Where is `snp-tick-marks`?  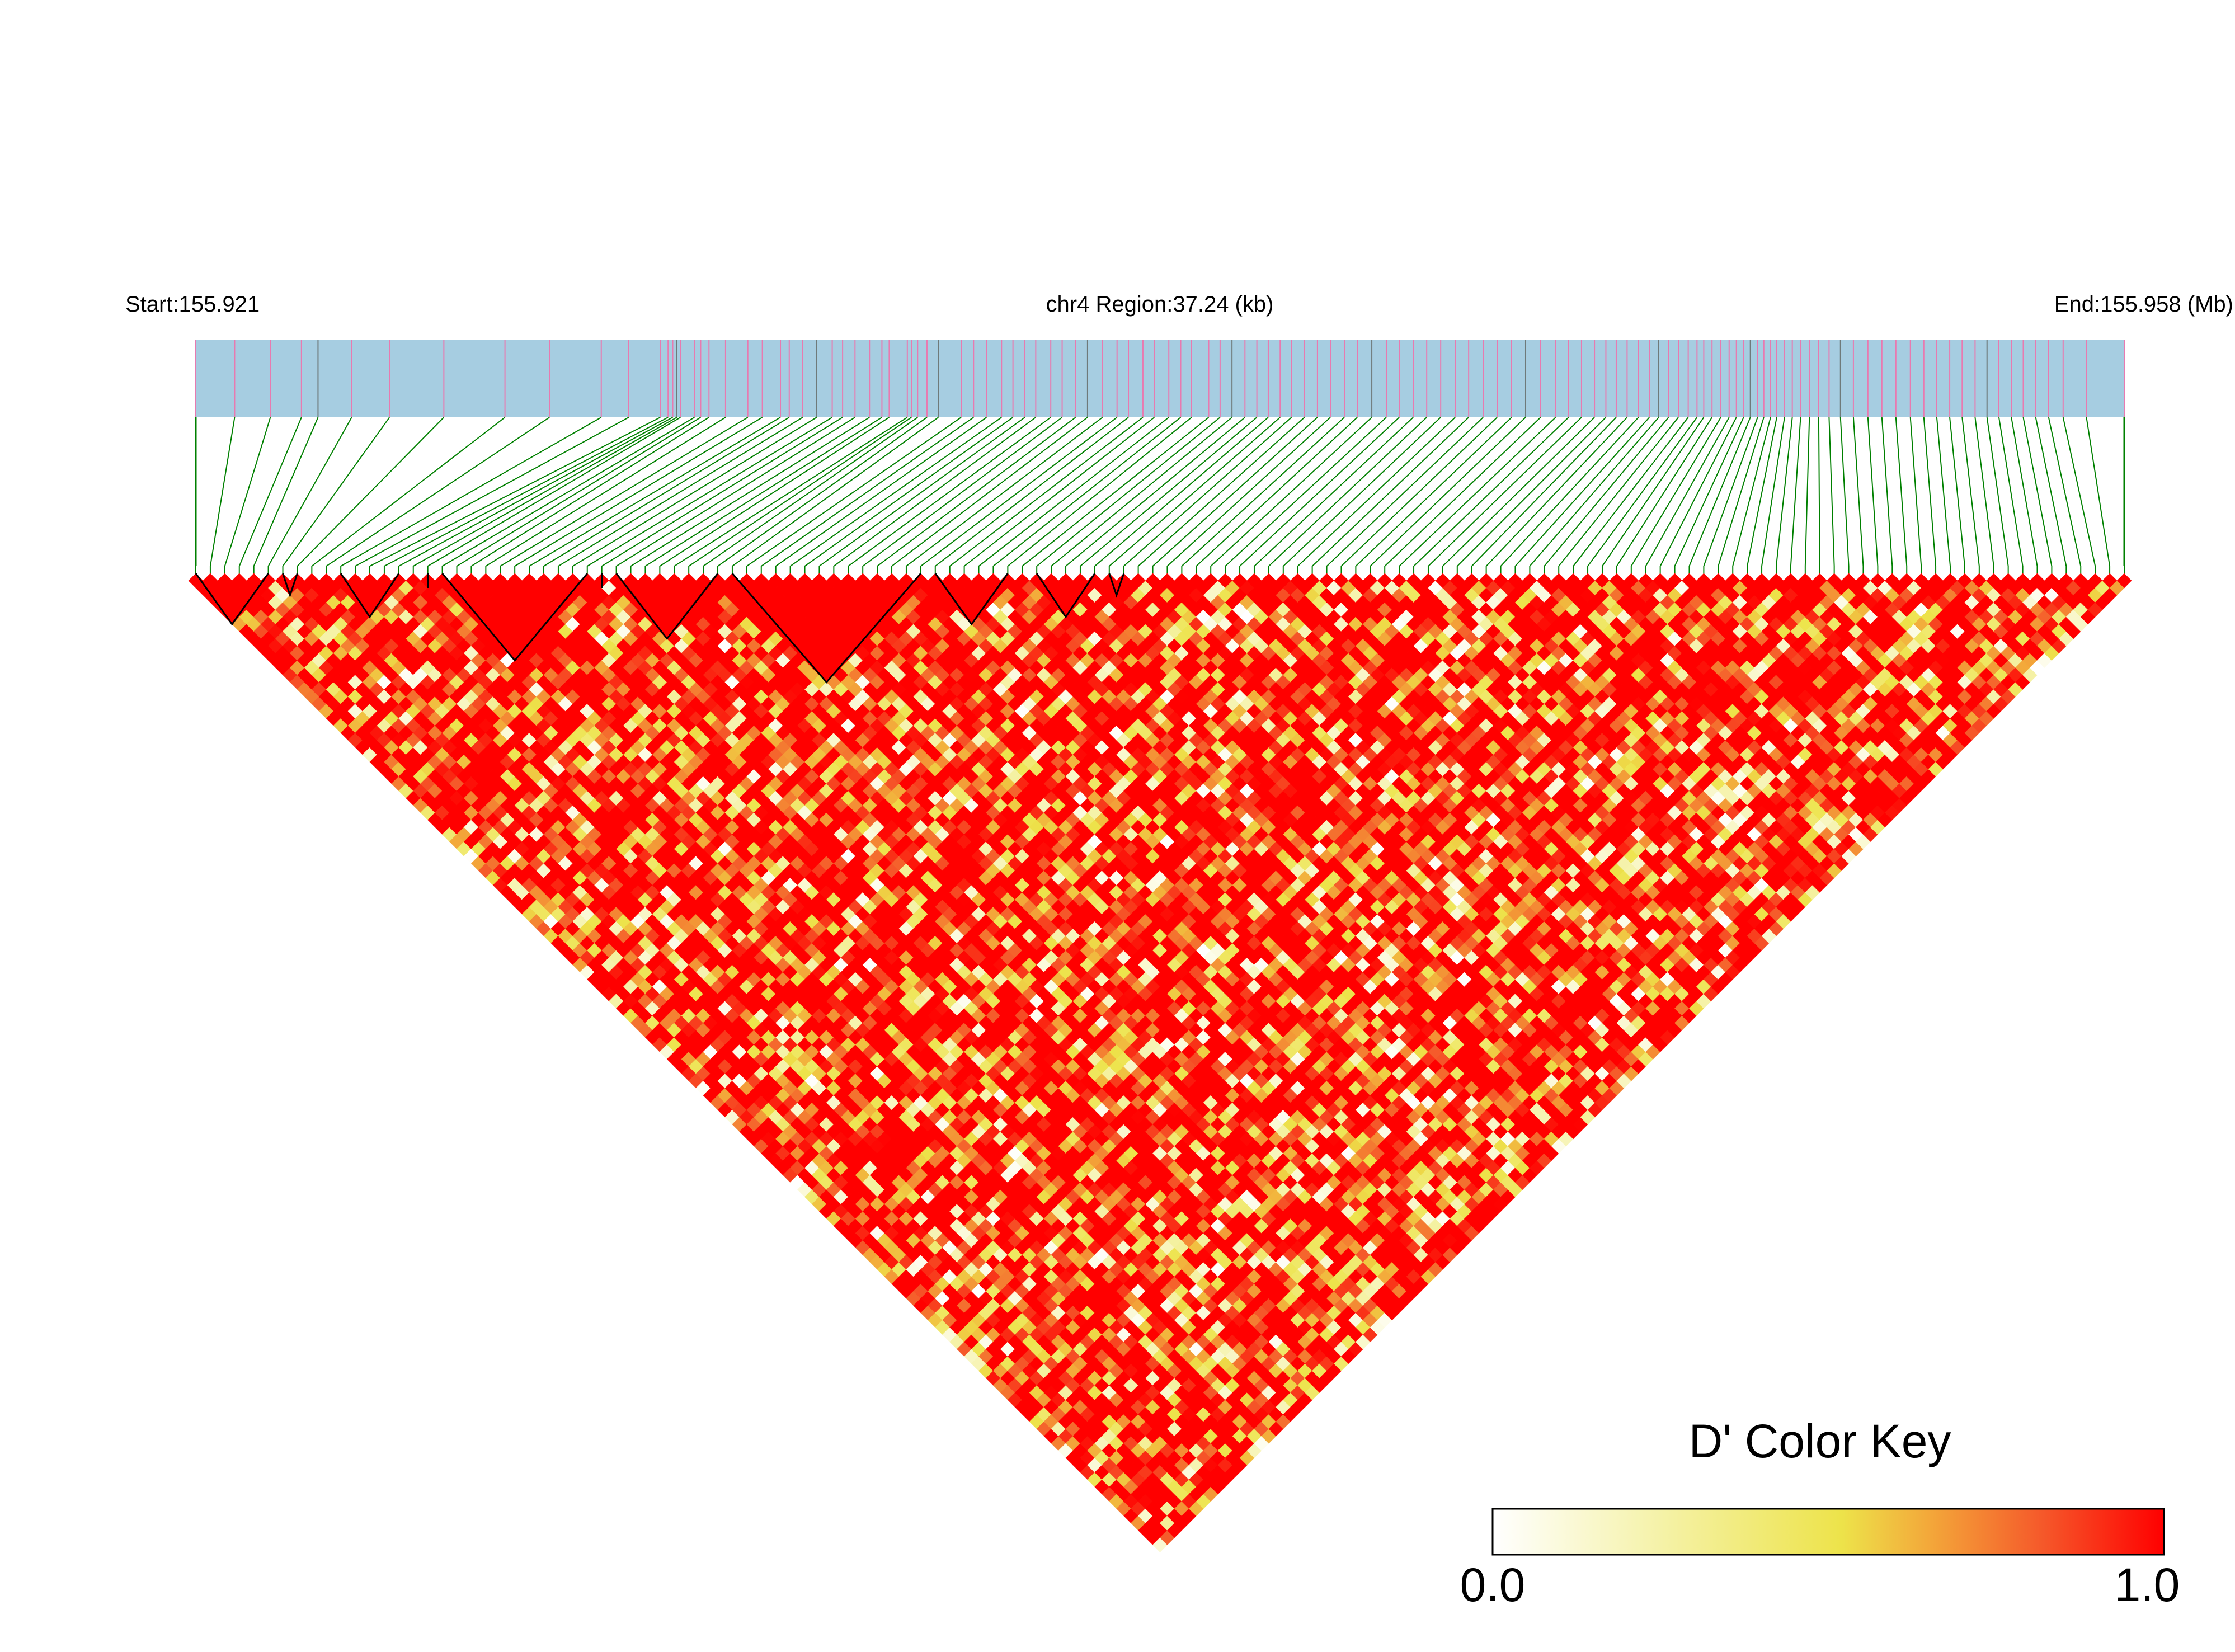 snp-tick-marks is located at coordinates (1160, 379).